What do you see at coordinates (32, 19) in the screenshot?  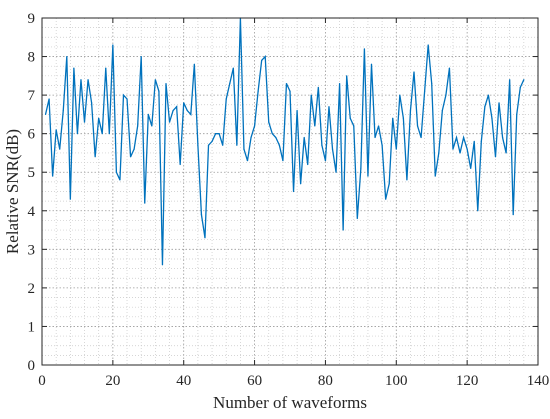 I see `y-tick-label: 9` at bounding box center [32, 19].